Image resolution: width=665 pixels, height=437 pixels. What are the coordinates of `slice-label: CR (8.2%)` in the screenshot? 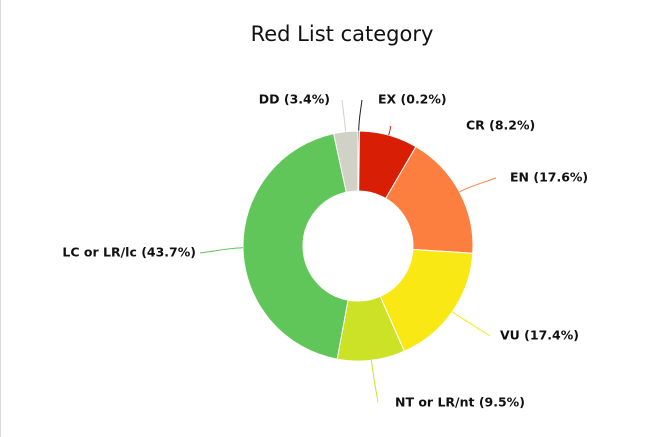 It's located at (500, 125).